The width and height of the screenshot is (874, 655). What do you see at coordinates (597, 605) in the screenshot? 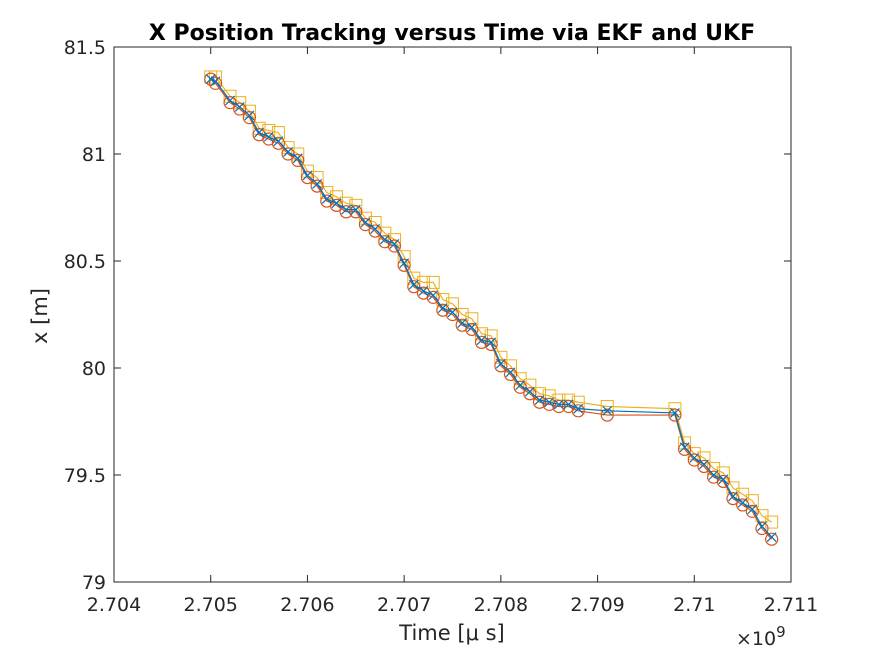
I see `x-tick-label: 2.709` at bounding box center [597, 605].